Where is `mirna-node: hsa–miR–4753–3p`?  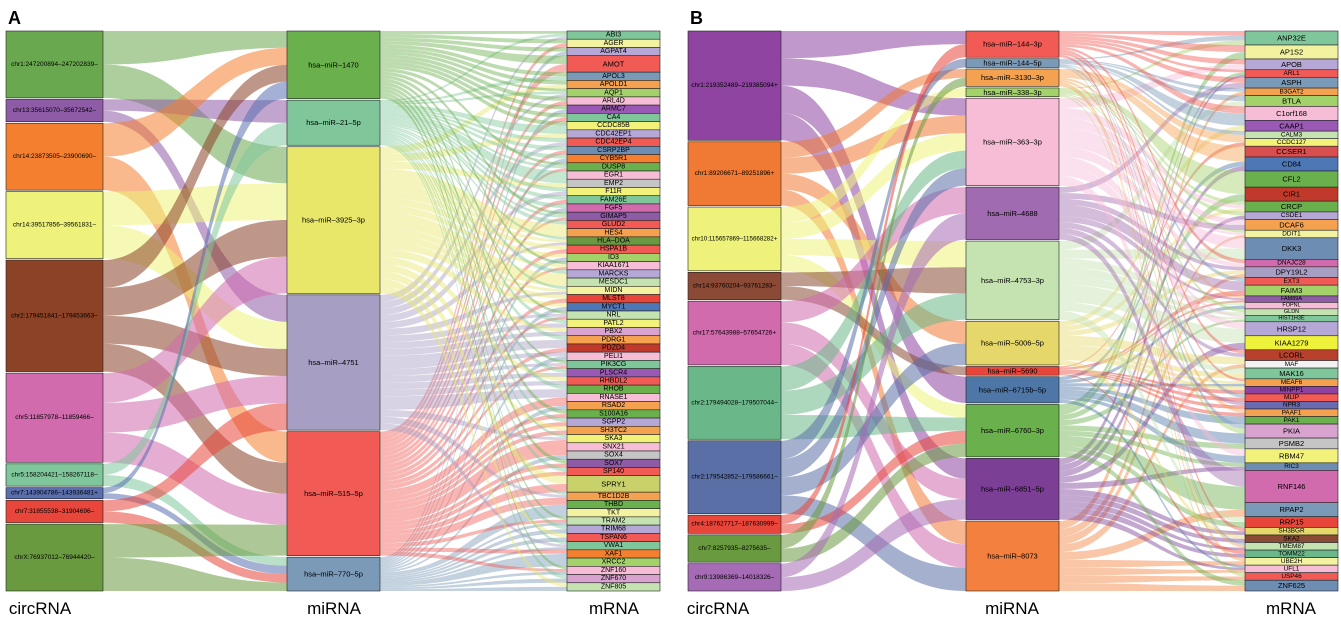 mirna-node: hsa–miR–4753–3p is located at coordinates (1012, 280).